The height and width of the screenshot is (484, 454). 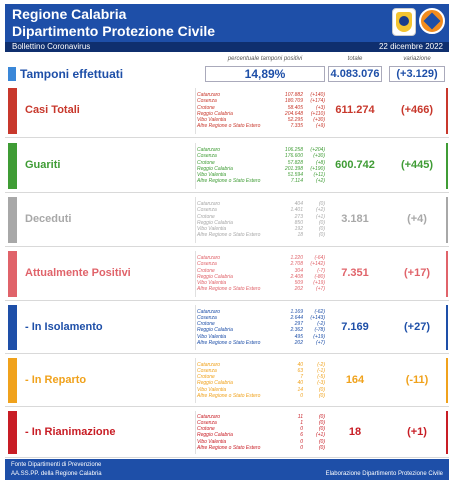 I want to click on province-row: Reggio Calabria 6 (+1), so click(x=261, y=435).